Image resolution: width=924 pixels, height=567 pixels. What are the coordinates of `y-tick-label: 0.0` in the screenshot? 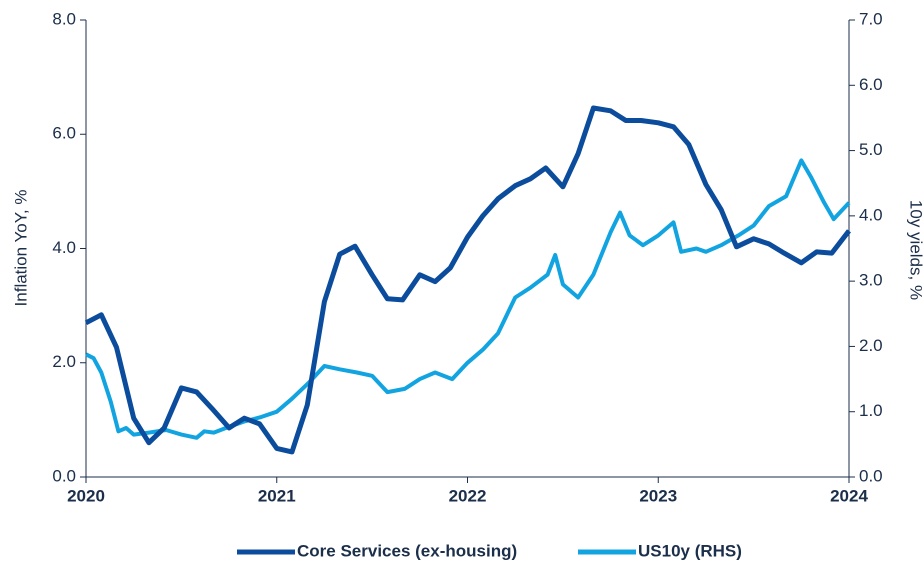 It's located at (64, 475).